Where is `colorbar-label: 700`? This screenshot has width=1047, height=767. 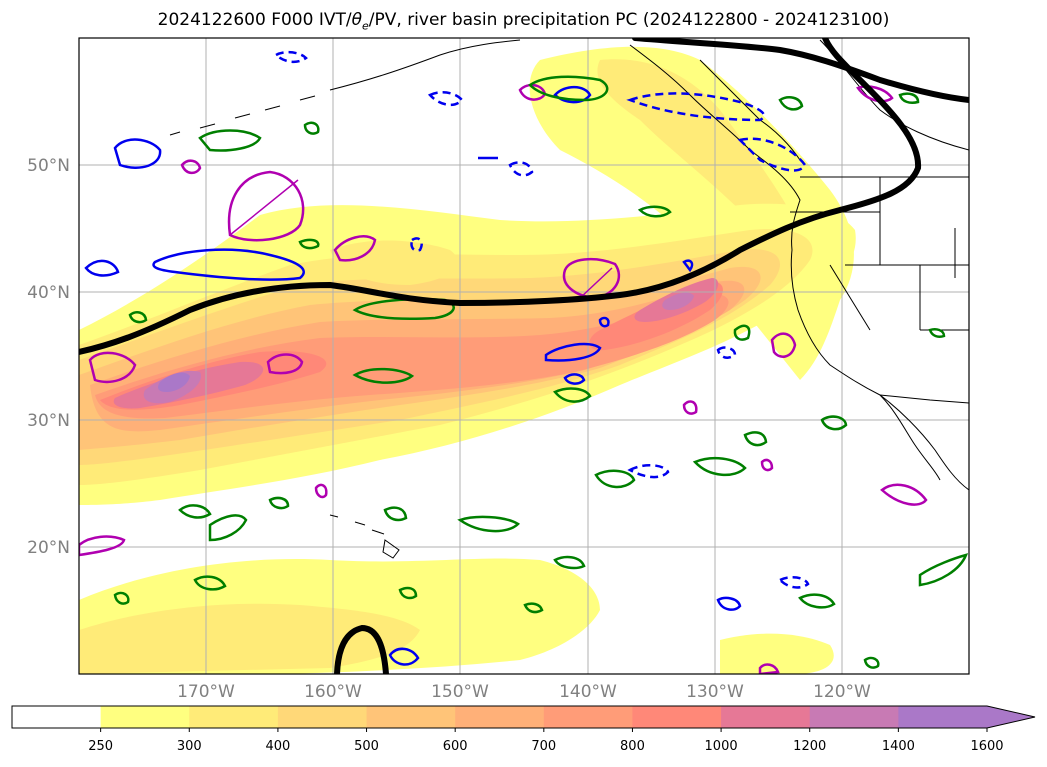 colorbar-label: 700 is located at coordinates (543, 746).